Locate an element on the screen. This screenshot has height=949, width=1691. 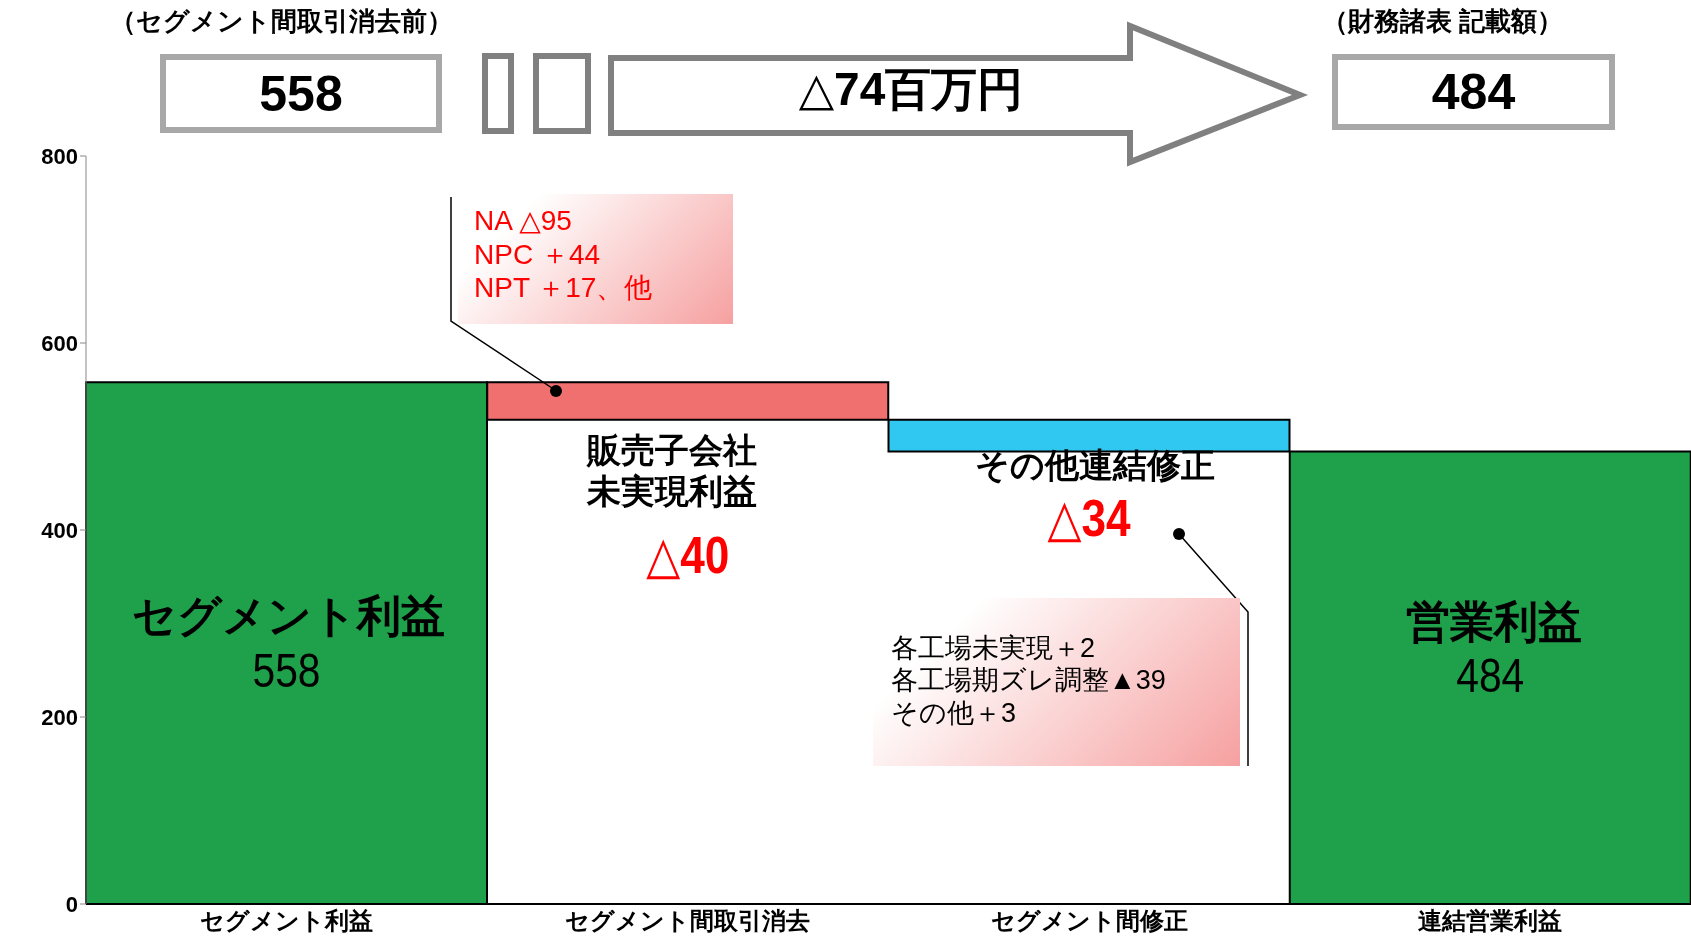
annotation: 販売子会社未実現利益 is located at coordinates (671, 471).